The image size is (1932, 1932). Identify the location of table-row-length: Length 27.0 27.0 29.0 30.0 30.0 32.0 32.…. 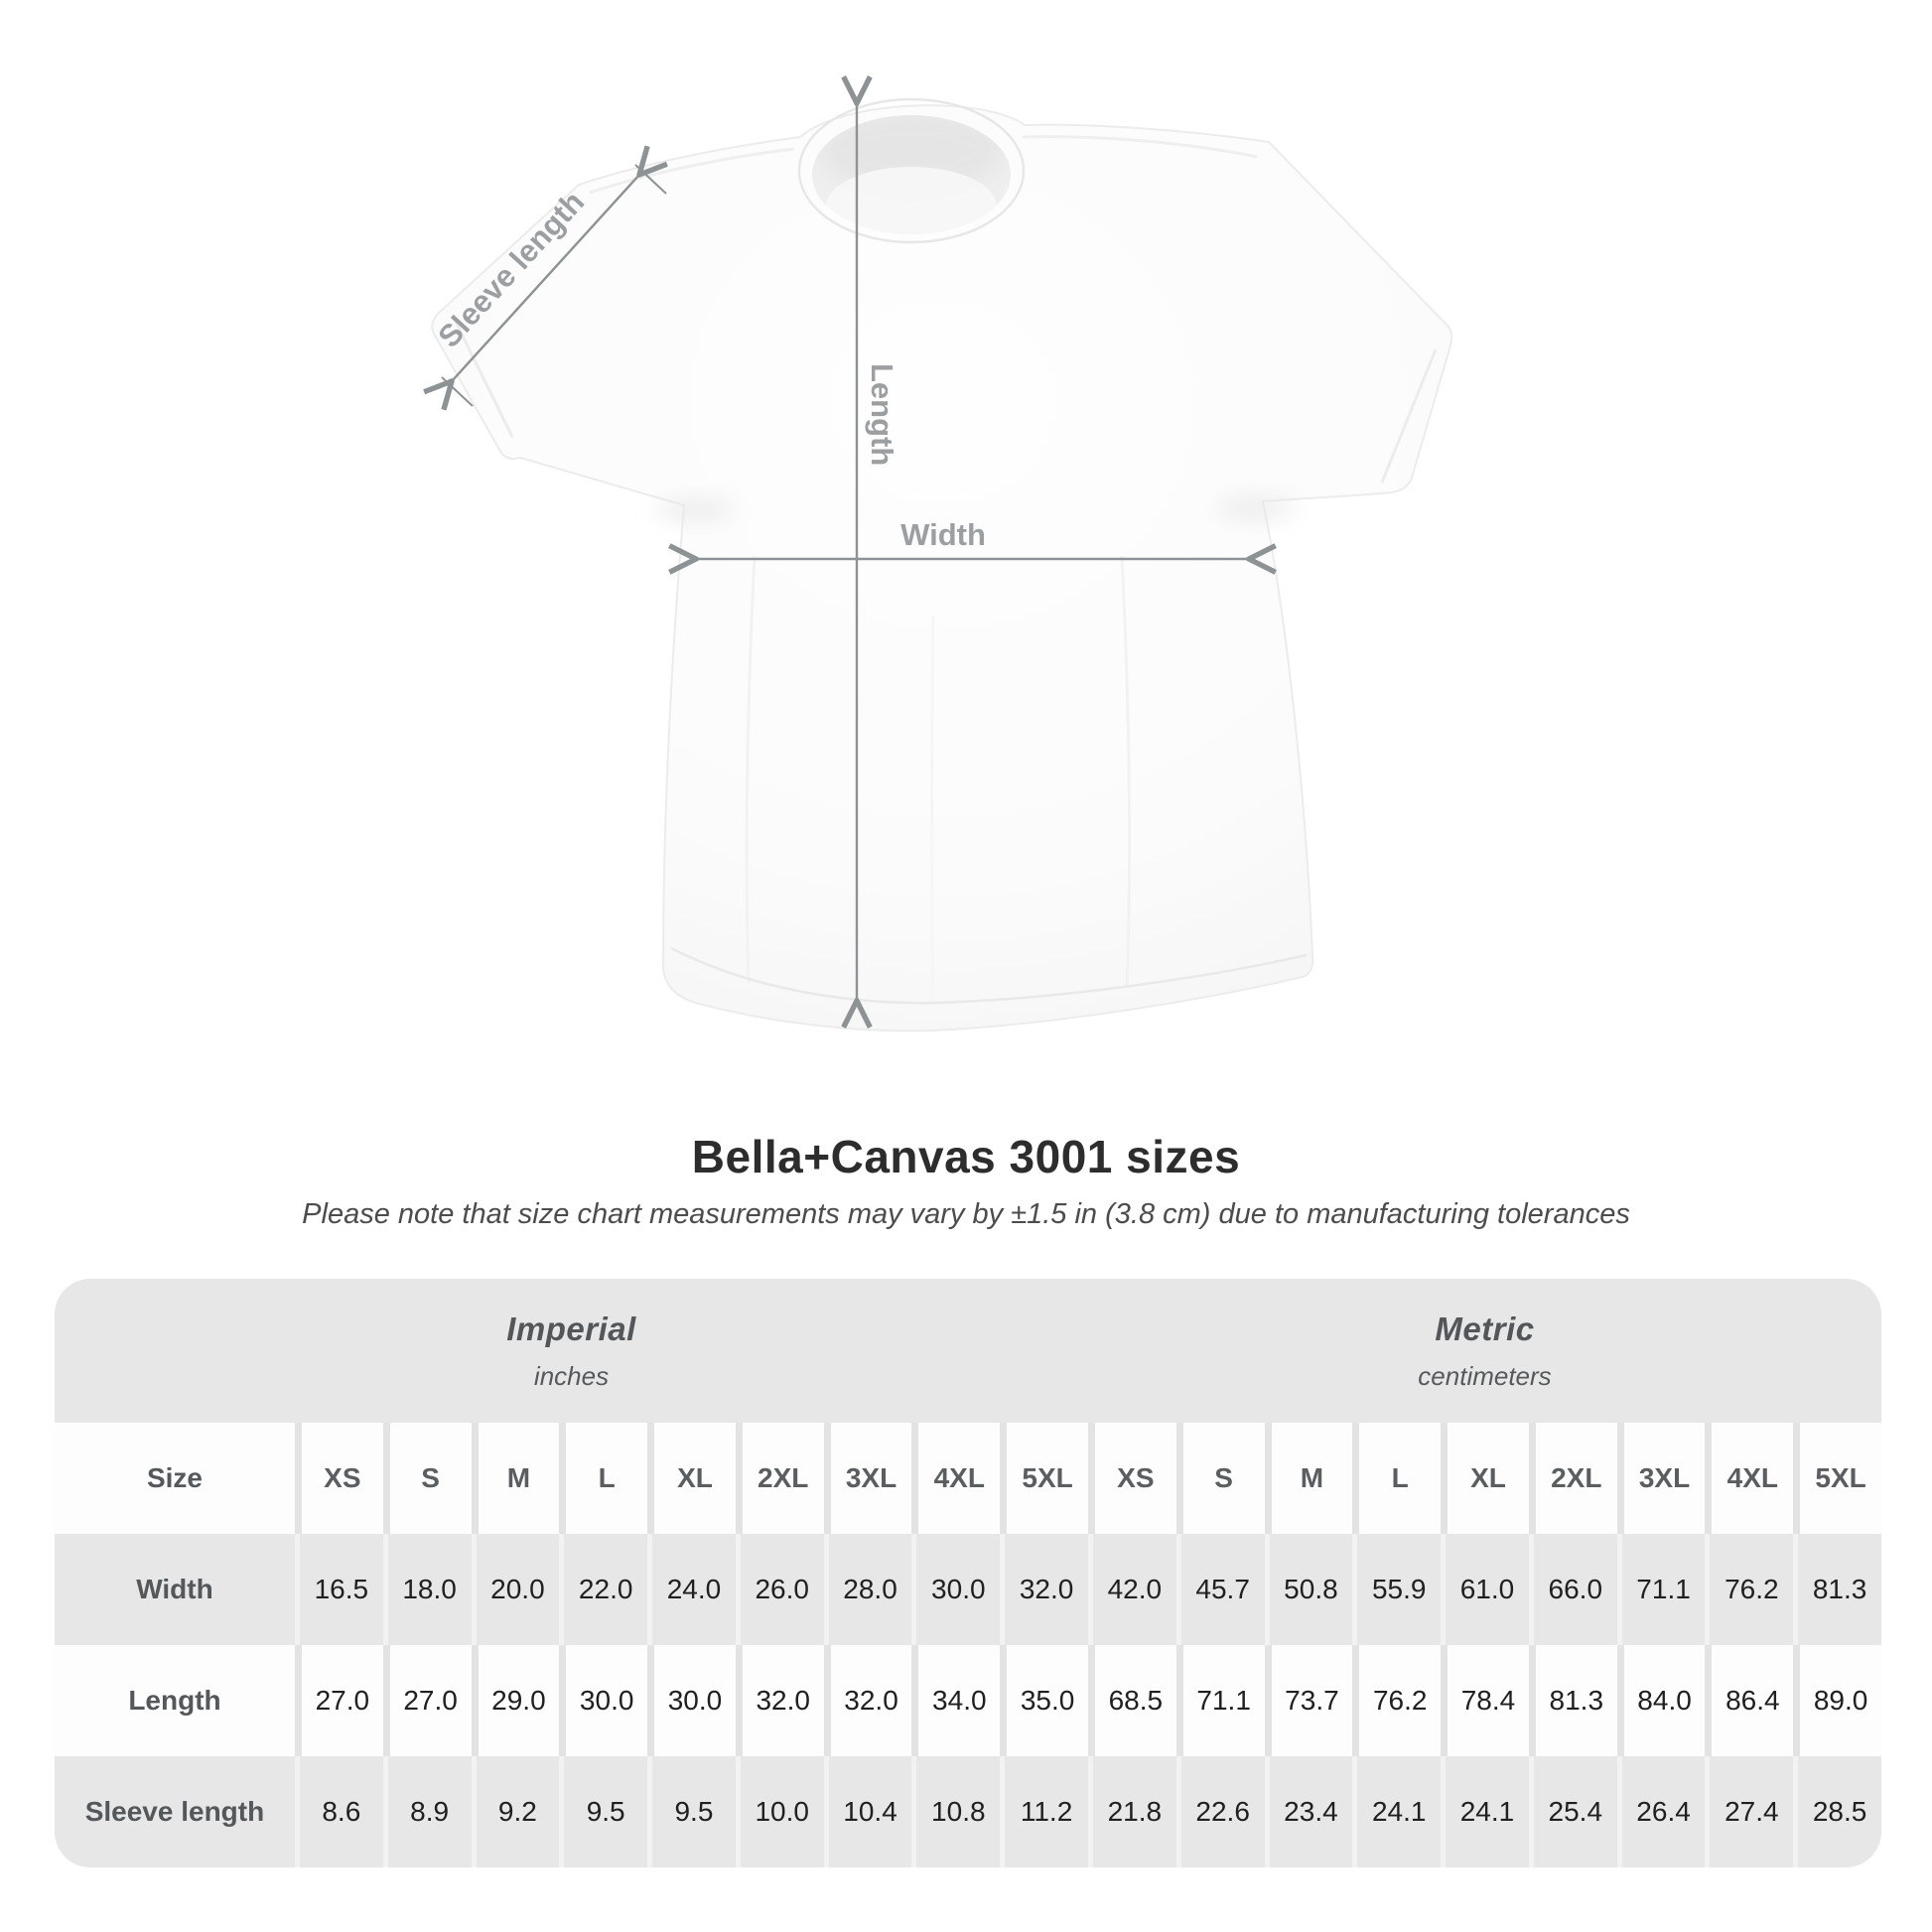
(968, 1701).